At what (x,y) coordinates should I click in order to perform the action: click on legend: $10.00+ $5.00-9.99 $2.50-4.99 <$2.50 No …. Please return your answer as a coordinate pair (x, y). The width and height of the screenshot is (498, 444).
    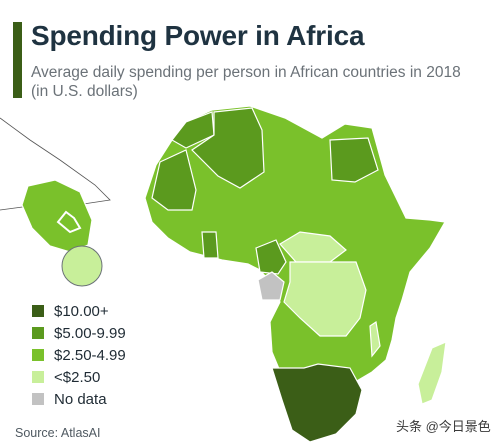
    Looking at the image, I should click on (79, 355).